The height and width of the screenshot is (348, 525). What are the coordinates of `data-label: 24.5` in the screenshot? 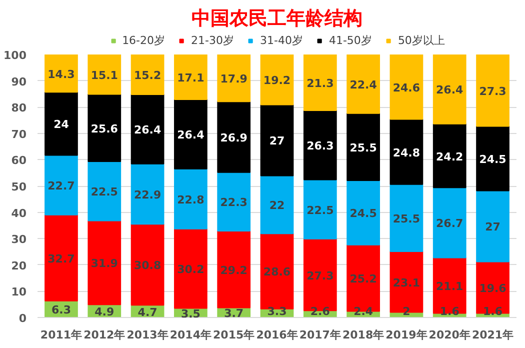 It's located at (363, 213).